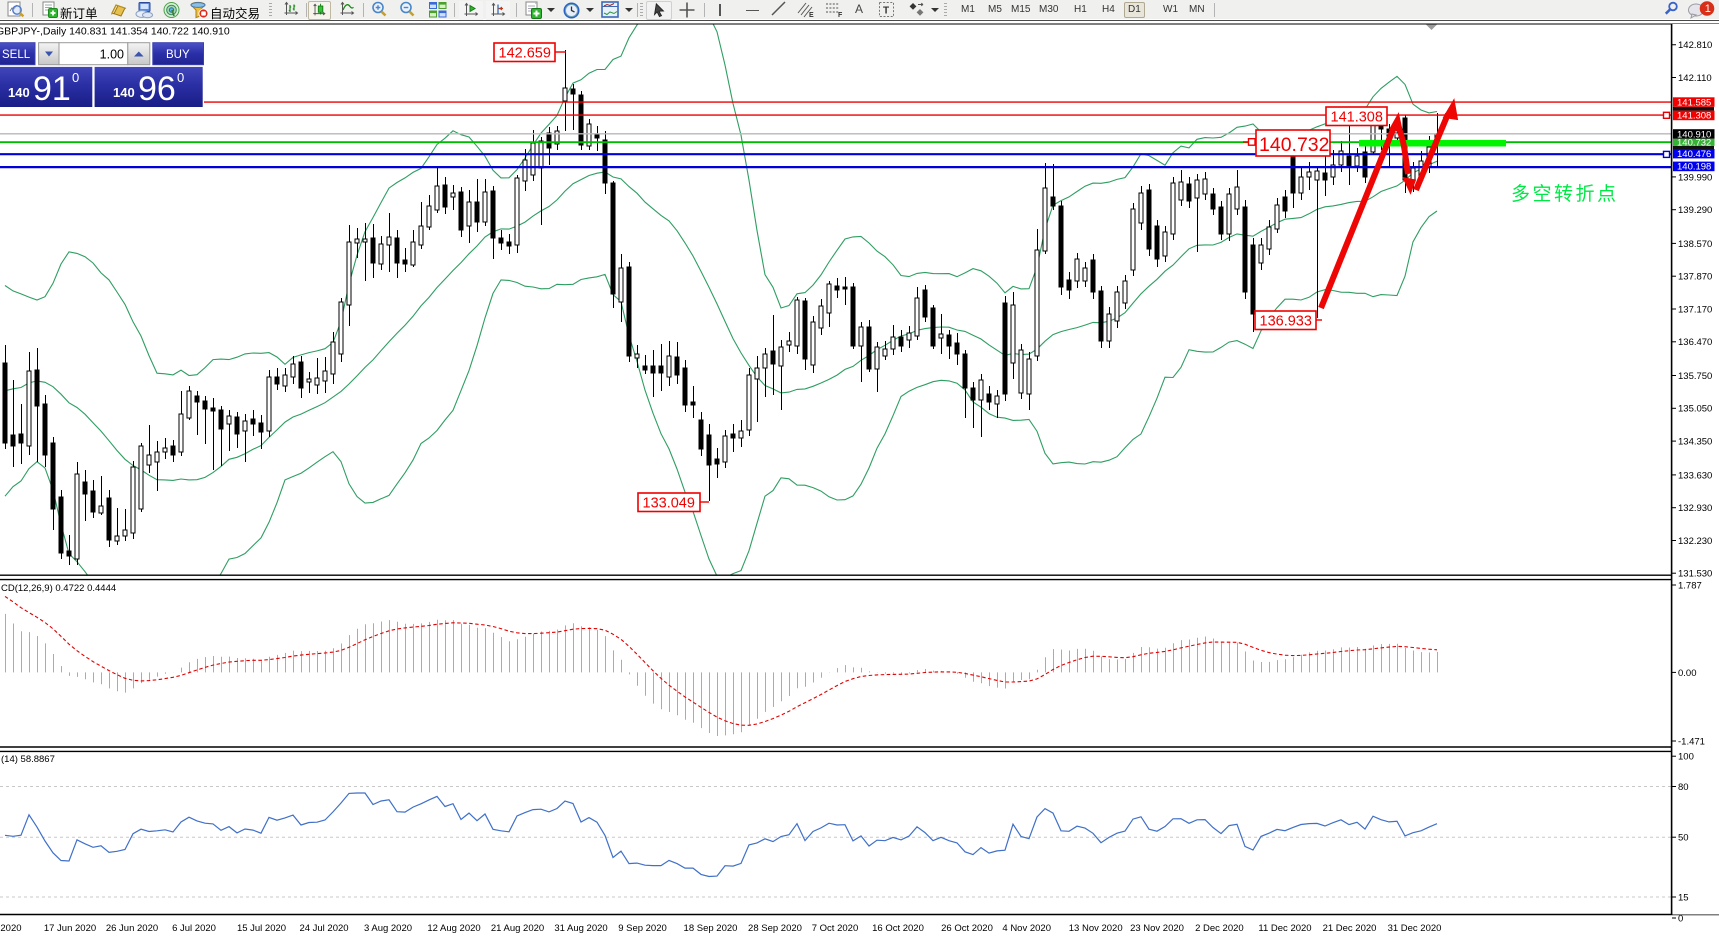  What do you see at coordinates (775, 928) in the screenshot?
I see `svg-text: 28 Sep 2020` at bounding box center [775, 928].